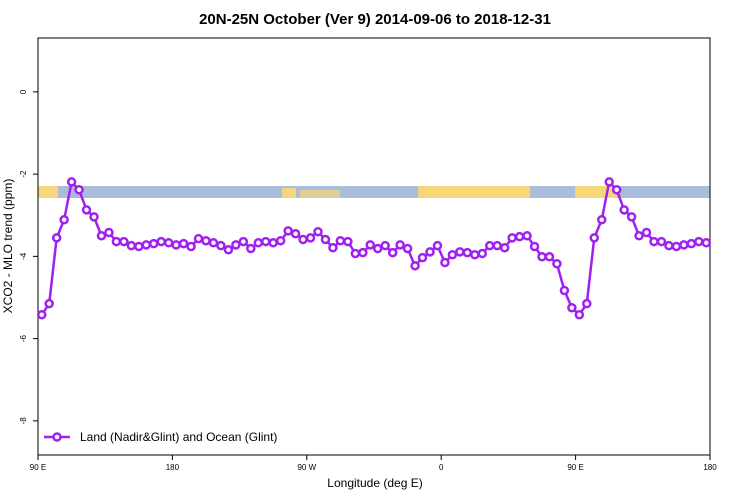  What do you see at coordinates (23, 174) in the screenshot?
I see `y-tick-label: -2` at bounding box center [23, 174].